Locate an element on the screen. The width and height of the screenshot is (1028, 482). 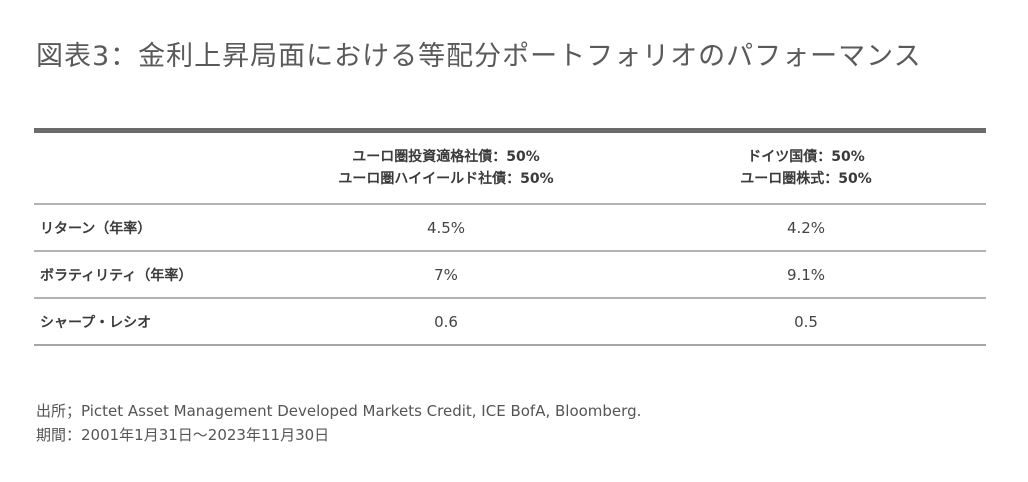
sharpe-value-credit: 0.6 is located at coordinates (446, 322).